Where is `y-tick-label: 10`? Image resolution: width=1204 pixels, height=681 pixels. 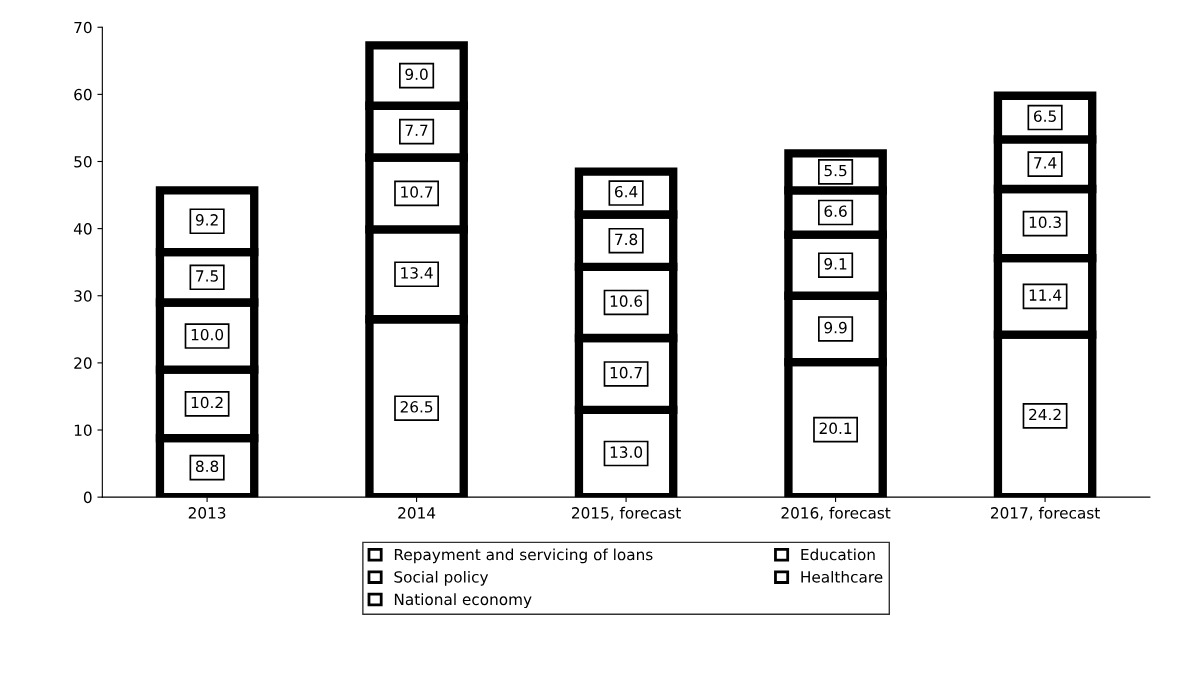 y-tick-label: 10 is located at coordinates (83, 430).